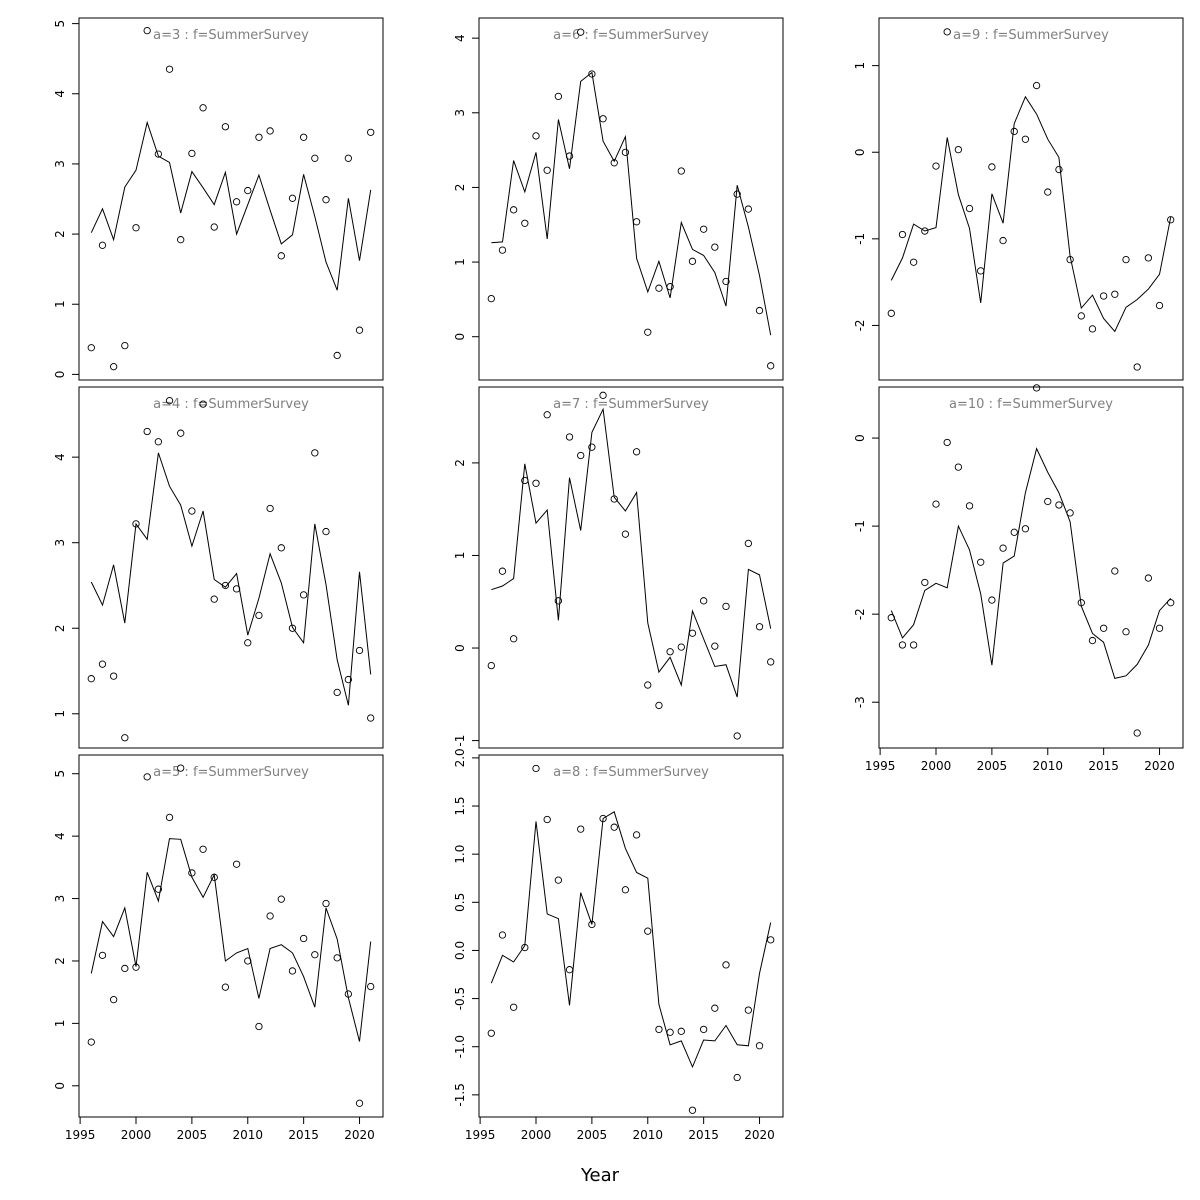  I want to click on panel-2: a=4 : f=SummerSurvey 1 2 3 4, so click(218, 567).